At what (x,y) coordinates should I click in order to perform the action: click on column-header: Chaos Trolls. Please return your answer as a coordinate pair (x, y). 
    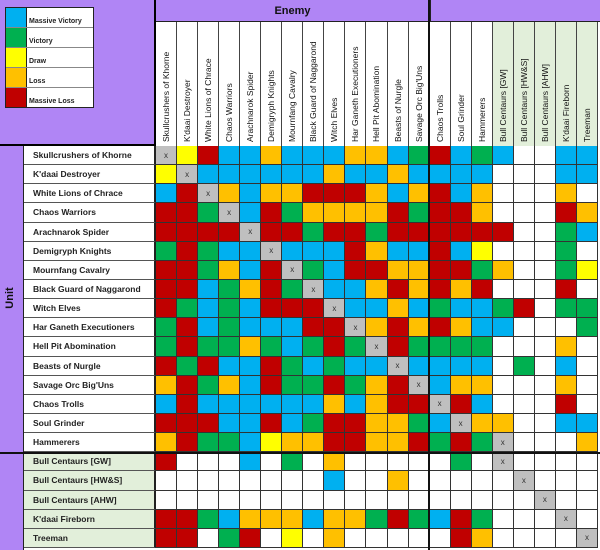
    Looking at the image, I should click on (440, 84).